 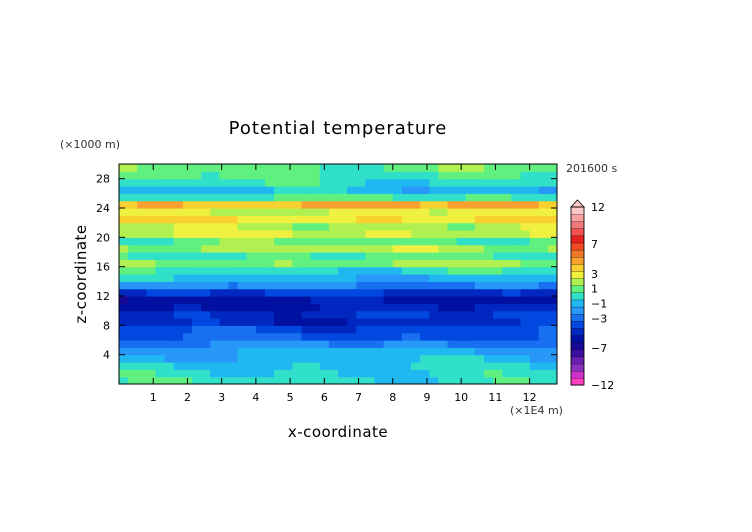 What do you see at coordinates (392, 397) in the screenshot?
I see `x-tick-label: 8` at bounding box center [392, 397].